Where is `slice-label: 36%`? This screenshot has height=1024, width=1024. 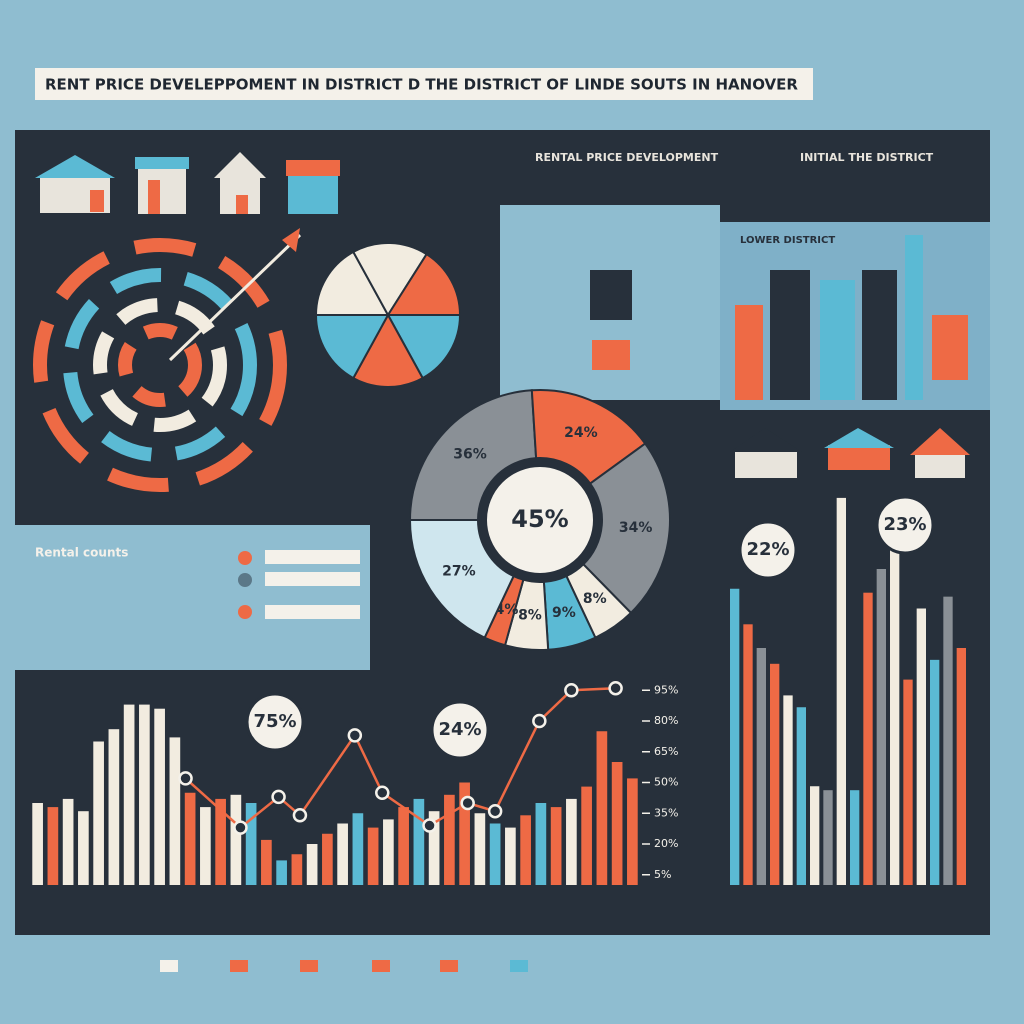 slice-label: 36% is located at coordinates (470, 454).